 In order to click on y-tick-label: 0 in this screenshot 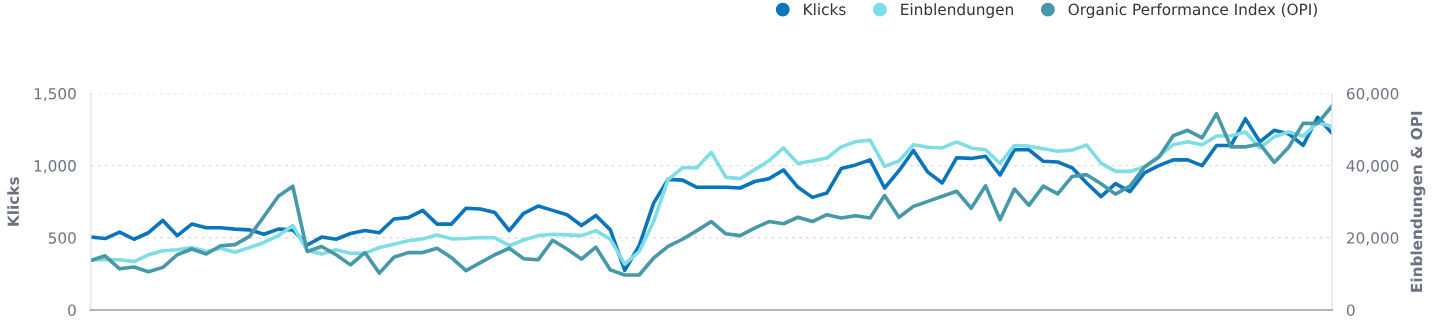, I will do `click(72, 310)`.